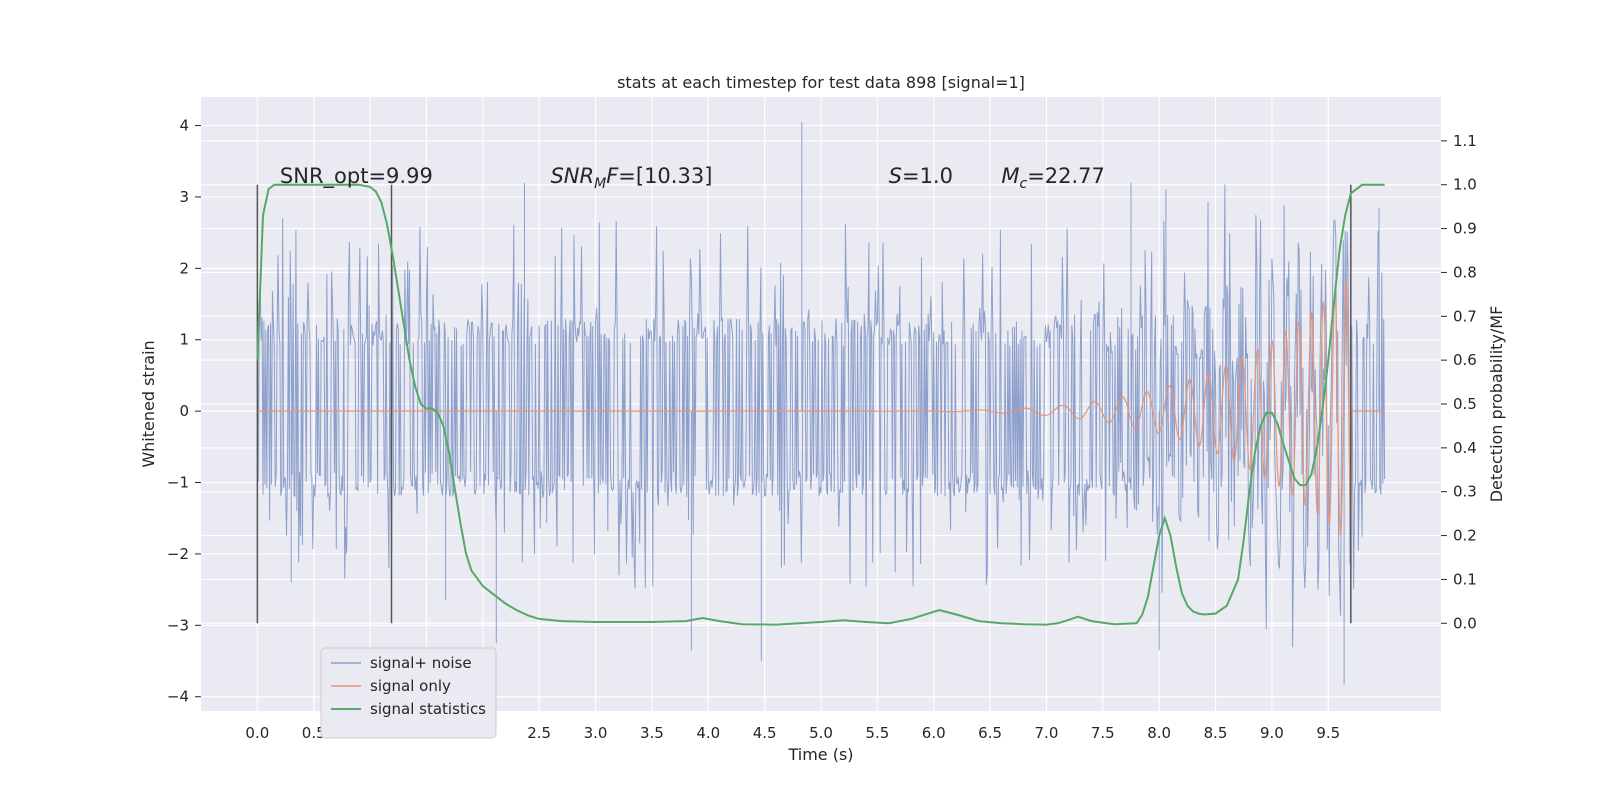 This screenshot has height=800, width=1600. Describe the element at coordinates (1159, 733) in the screenshot. I see `x-tick-label: 8.0` at that location.